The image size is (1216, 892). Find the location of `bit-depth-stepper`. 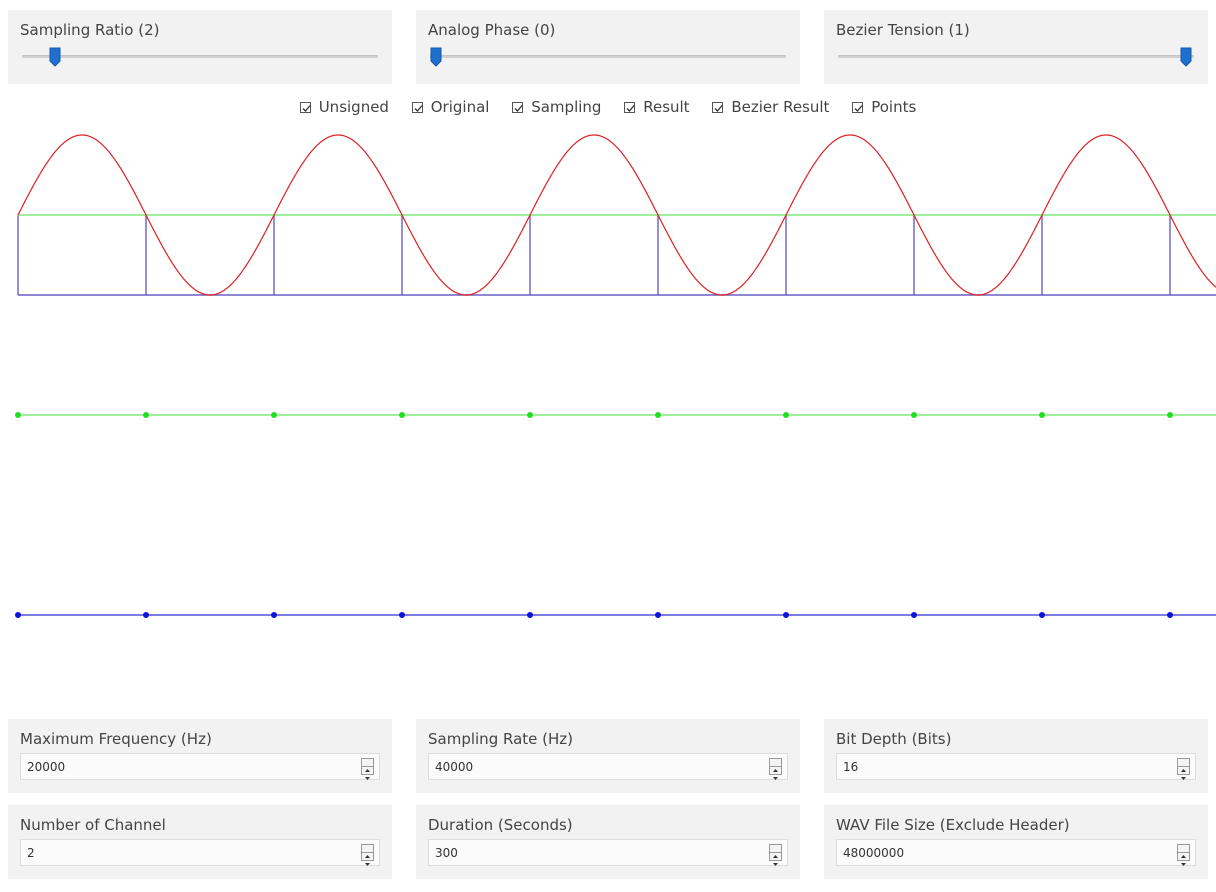

bit-depth-stepper is located at coordinates (1183, 769).